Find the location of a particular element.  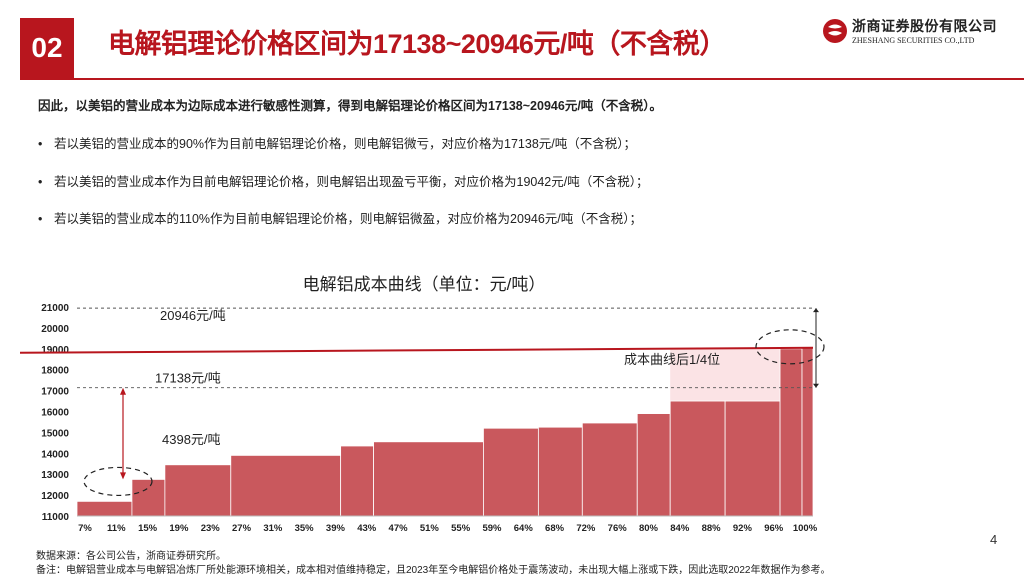

x-tick-label-20: 88% is located at coordinates (712, 528).